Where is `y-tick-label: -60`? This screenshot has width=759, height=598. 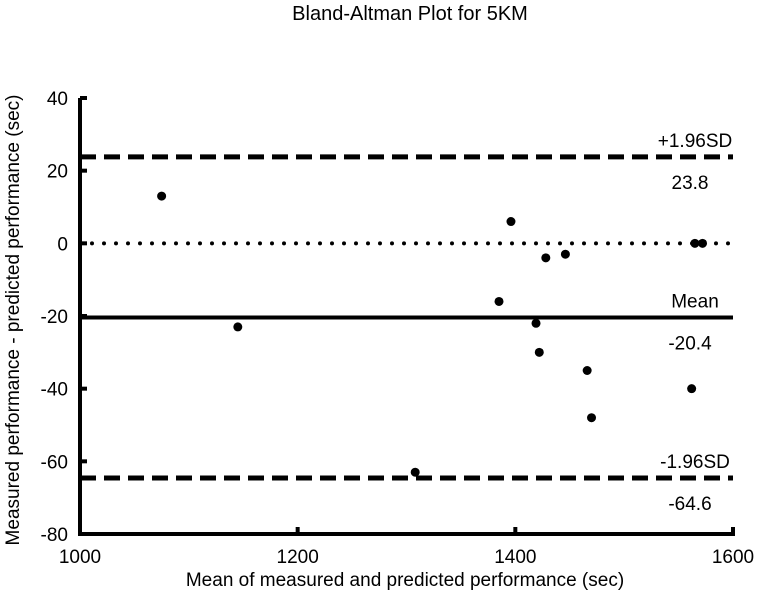 y-tick-label: -60 is located at coordinates (54, 462).